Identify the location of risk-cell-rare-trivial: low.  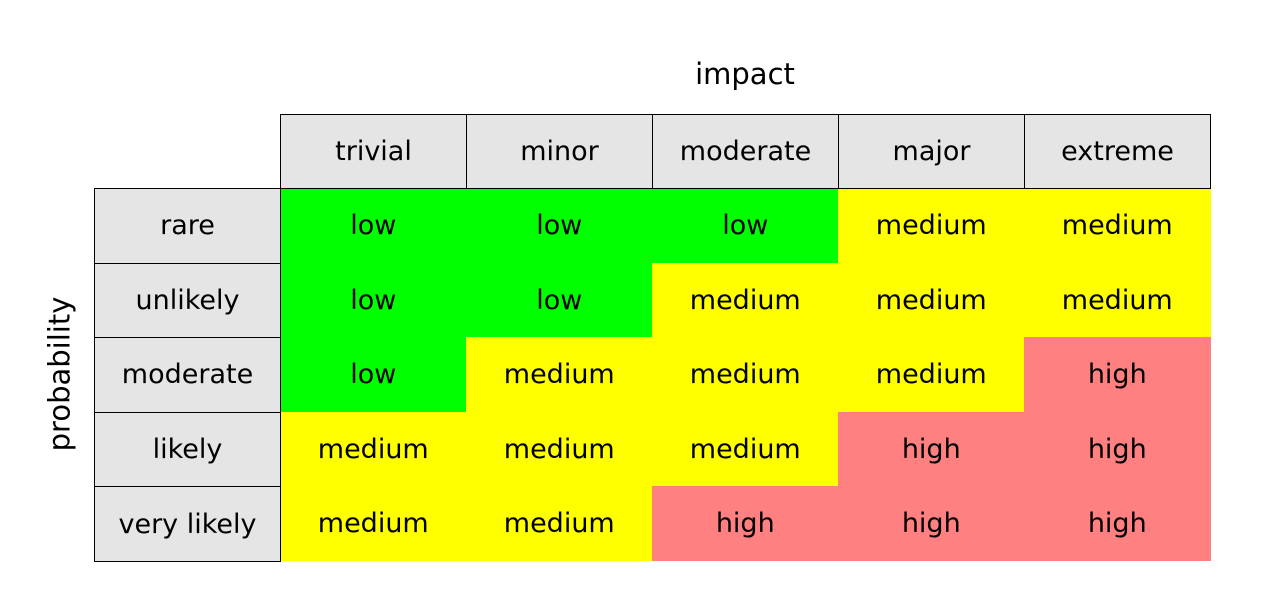
(373, 226).